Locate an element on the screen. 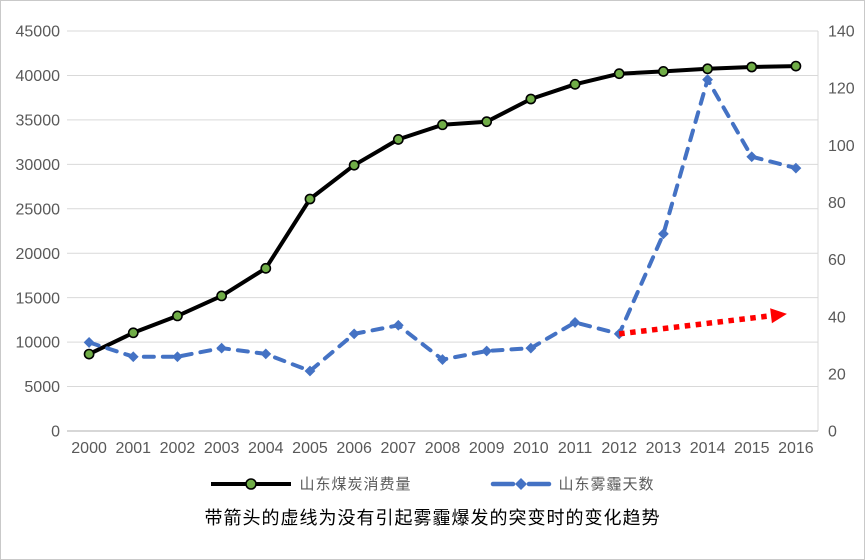  coal-series-sample-icon is located at coordinates (251, 483).